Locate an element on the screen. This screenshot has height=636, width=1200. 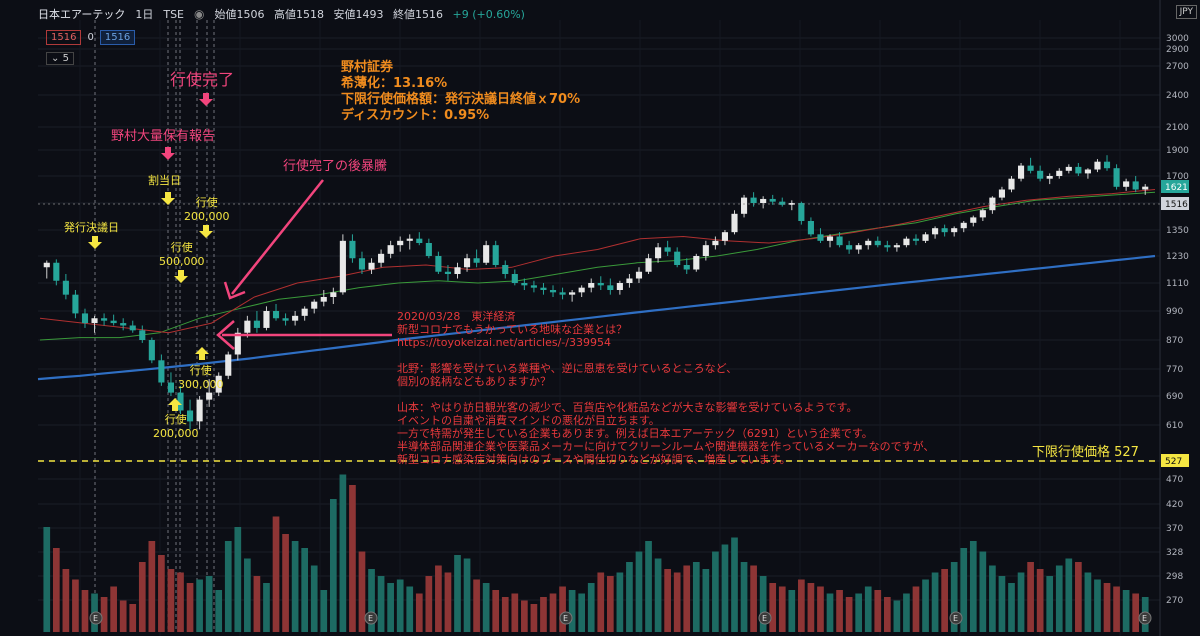
buy-button: 1516 is located at coordinates (117, 37).